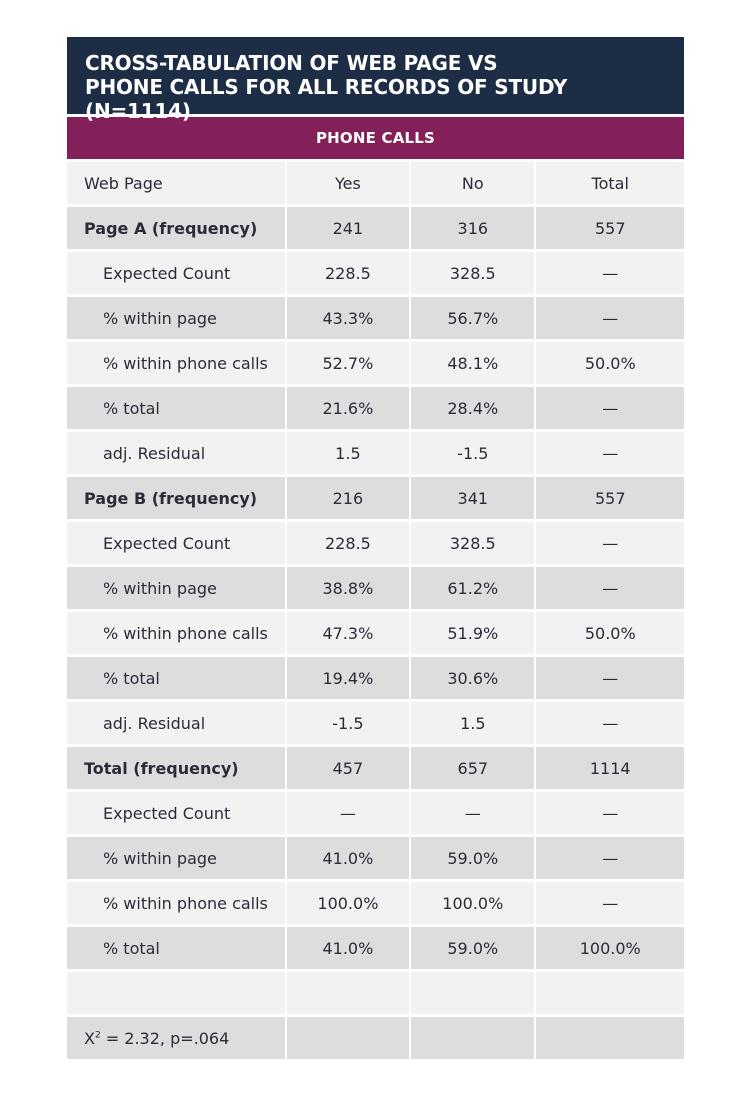  What do you see at coordinates (473, 903) in the screenshot?
I see `cell-no: 100.0%` at bounding box center [473, 903].